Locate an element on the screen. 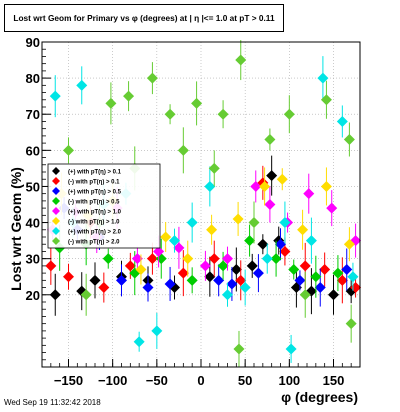 The image size is (400, 412). legend-label: (+) with pT(η) > 0.1 is located at coordinates (95, 173).